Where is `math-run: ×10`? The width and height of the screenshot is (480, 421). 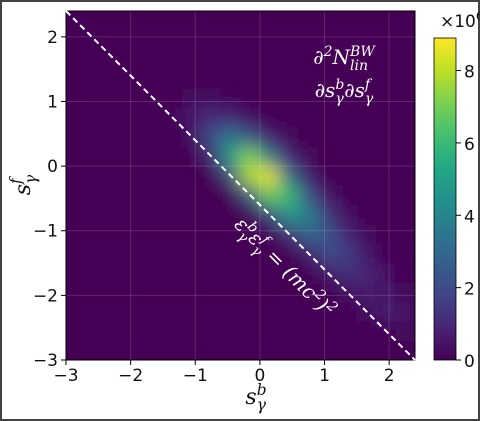 math-run: ×10 is located at coordinates (458, 22).